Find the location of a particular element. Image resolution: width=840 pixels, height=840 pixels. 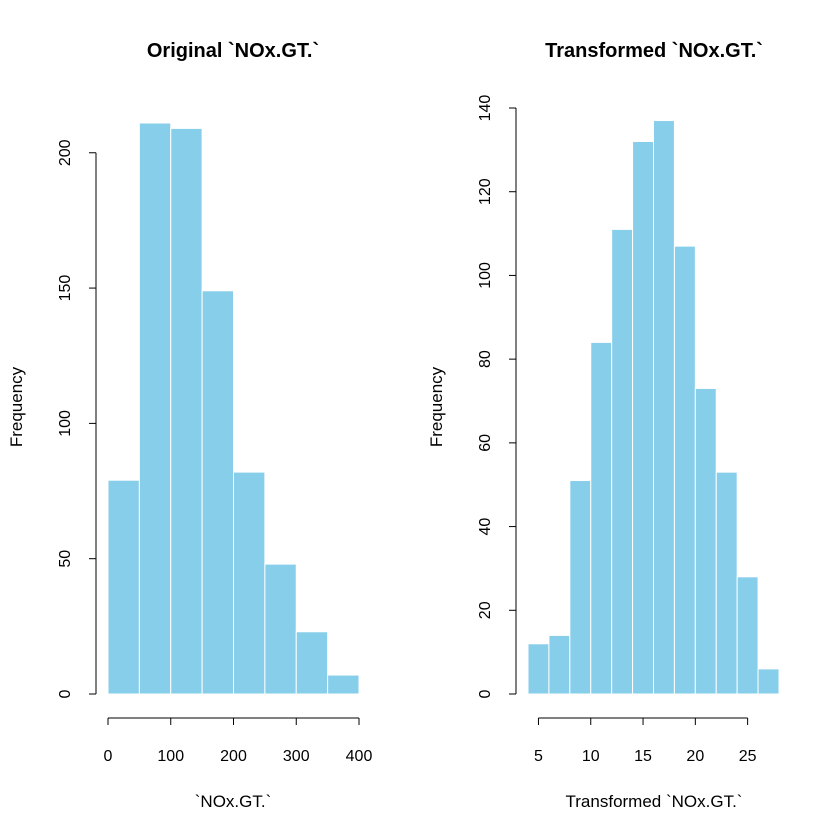

y-tick-label: 20 is located at coordinates (485, 610).